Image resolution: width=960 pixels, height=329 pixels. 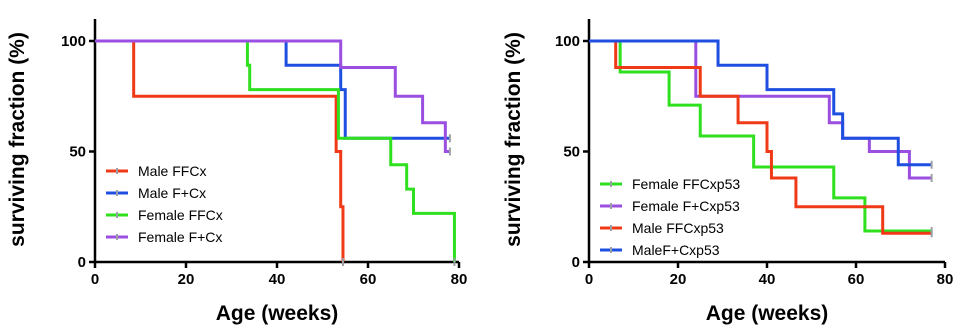 What do you see at coordinates (686, 184) in the screenshot?
I see `legend-label: Female FFCxp53` at bounding box center [686, 184].